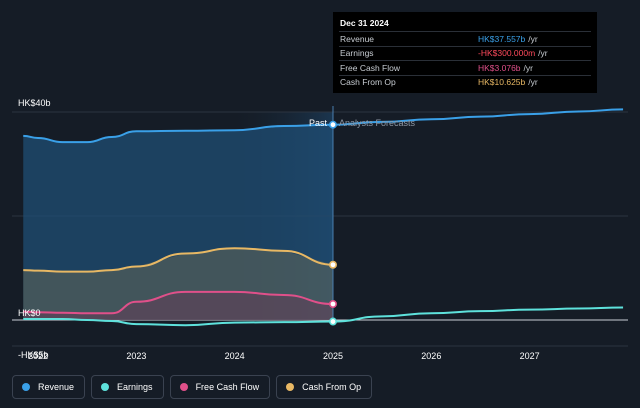 This screenshot has height=408, width=640. Describe the element at coordinates (478, 117) in the screenshot. I see `forecast-line-revenue` at that location.